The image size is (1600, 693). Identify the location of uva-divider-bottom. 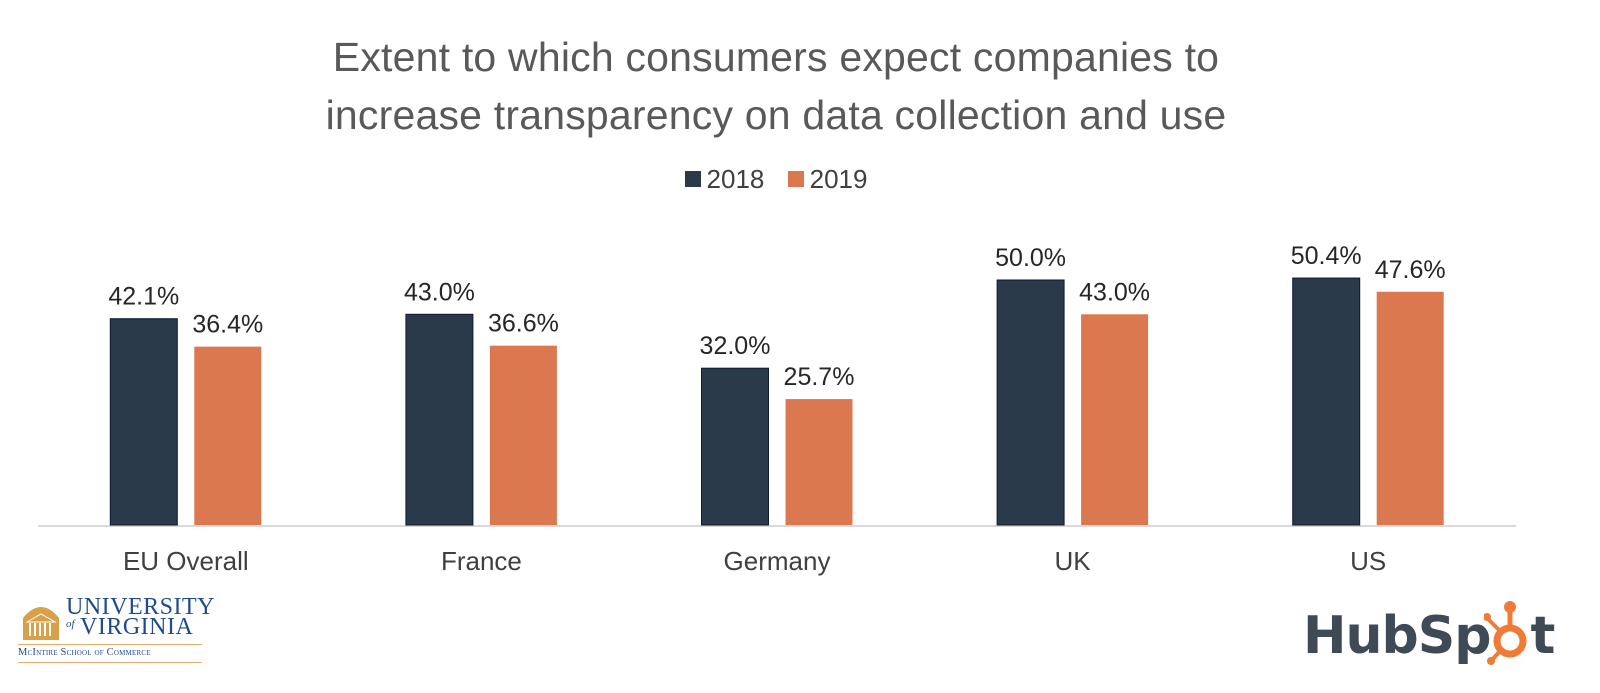
(110, 662).